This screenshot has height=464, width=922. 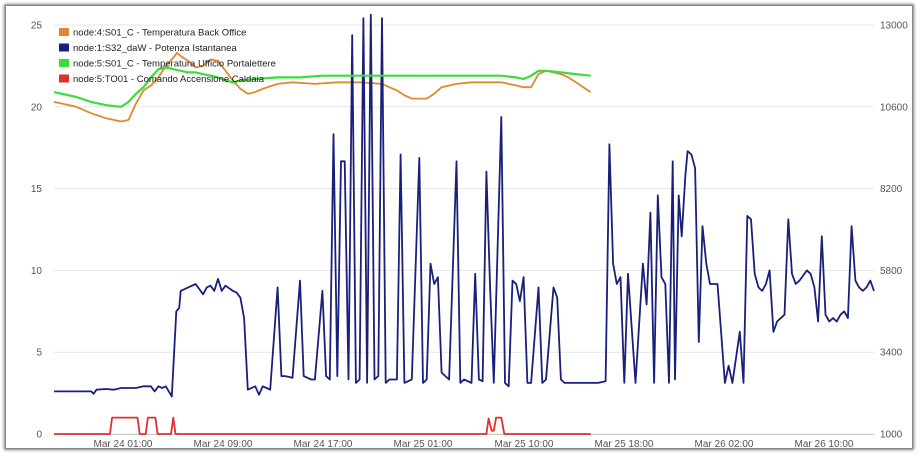 What do you see at coordinates (37, 189) in the screenshot?
I see `y-left-tick-label: 15` at bounding box center [37, 189].